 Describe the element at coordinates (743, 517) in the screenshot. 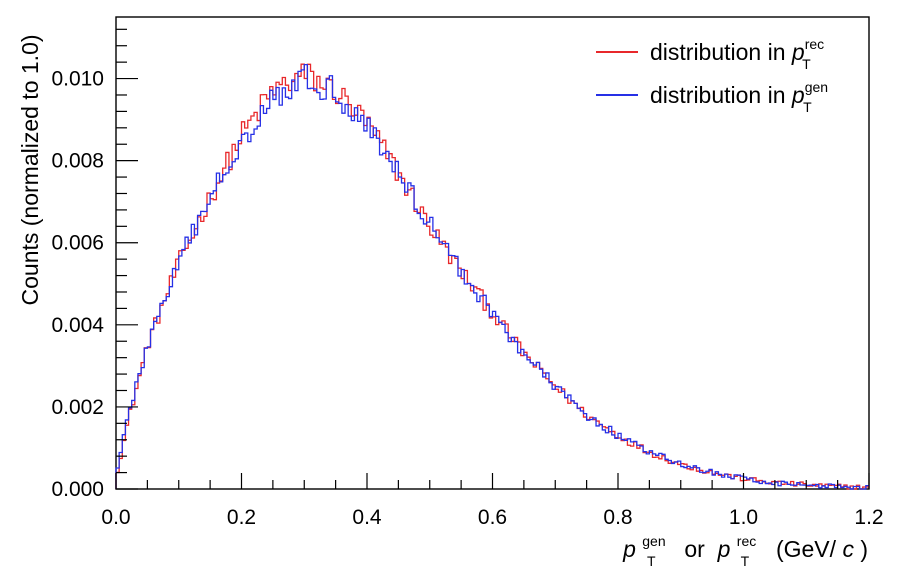

I see `x-tick-label: 1.0` at that location.